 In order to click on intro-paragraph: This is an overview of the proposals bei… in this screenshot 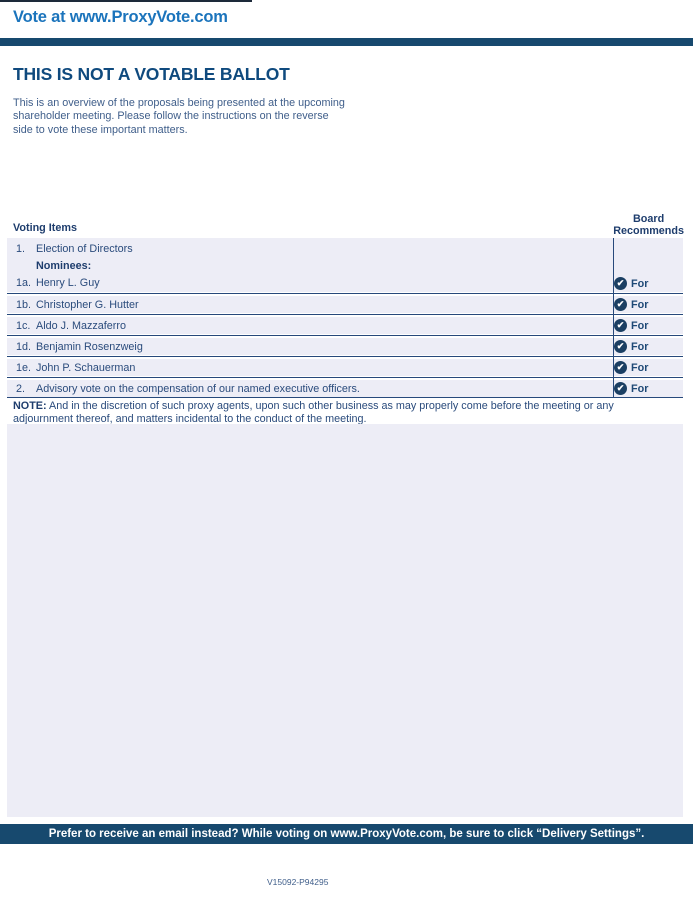, I will do `click(179, 116)`.